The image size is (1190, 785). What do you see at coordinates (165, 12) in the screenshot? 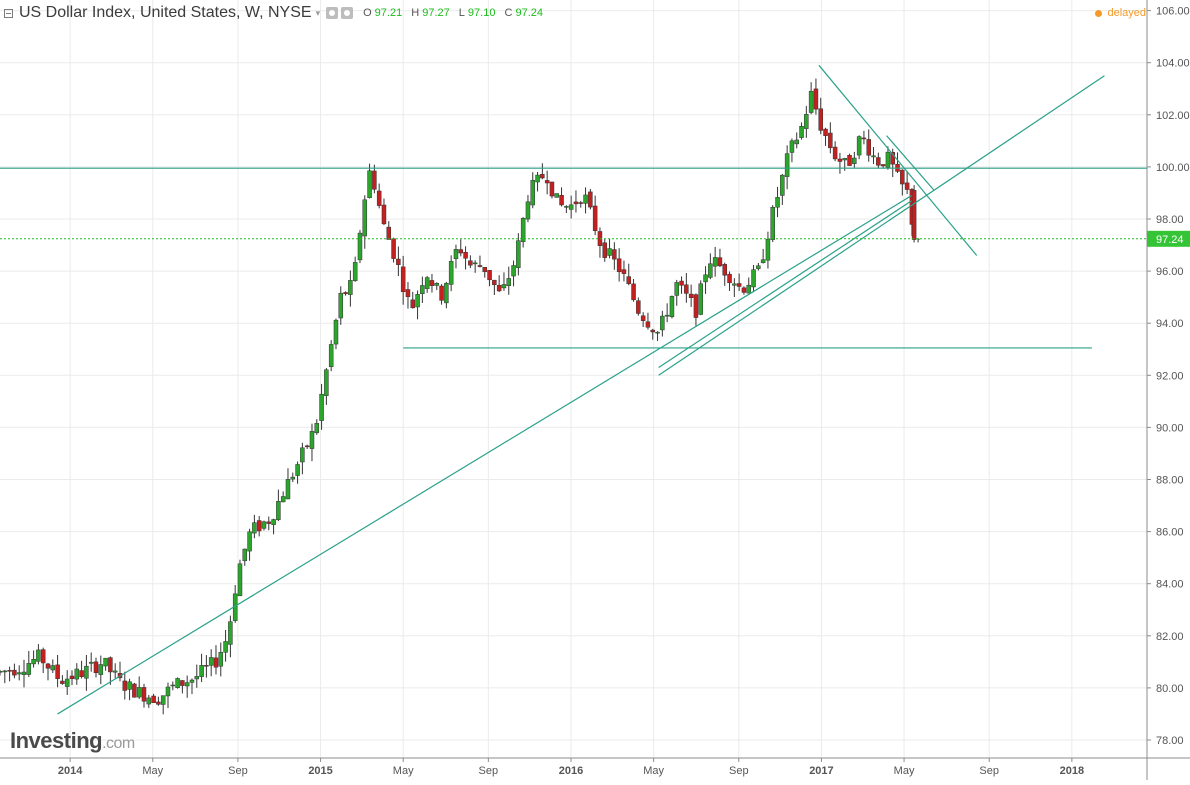
I see `instrument-title: US Dollar Index, United States, W, NYSE` at bounding box center [165, 12].